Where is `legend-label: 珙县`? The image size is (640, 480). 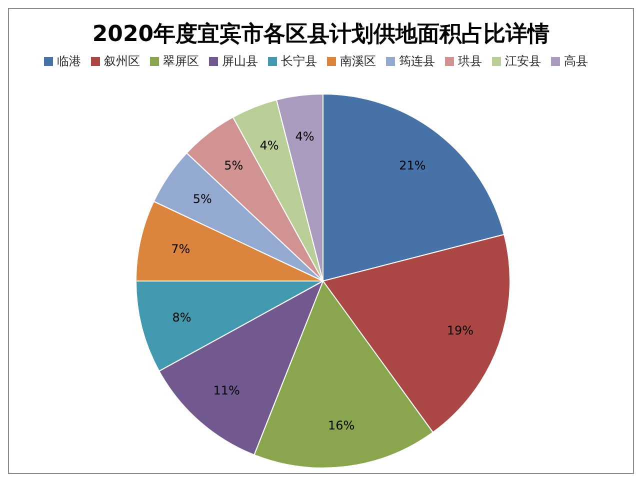 legend-label: 珙县 is located at coordinates (470, 61).